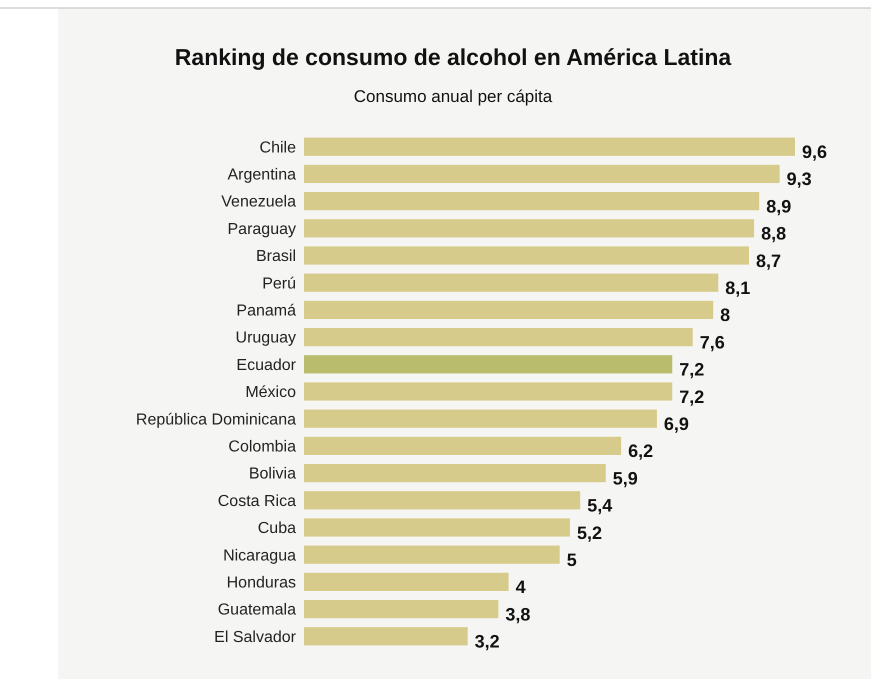 Image resolution: width=871 pixels, height=679 pixels. Describe the element at coordinates (453, 96) in the screenshot. I see `chart-subtitle: Consumo anual per cápita` at that location.